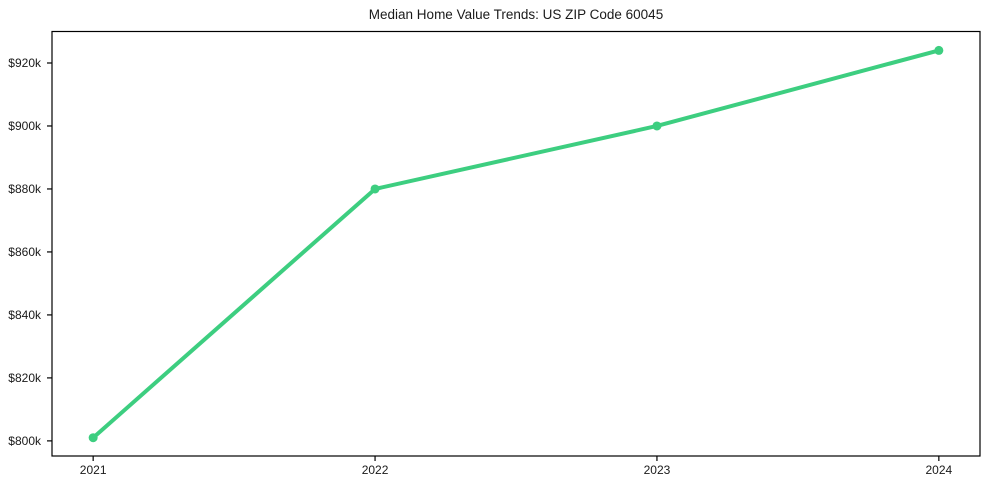 The height and width of the screenshot is (490, 990). What do you see at coordinates (25, 378) in the screenshot?
I see `y-tick-label: $820k` at bounding box center [25, 378].